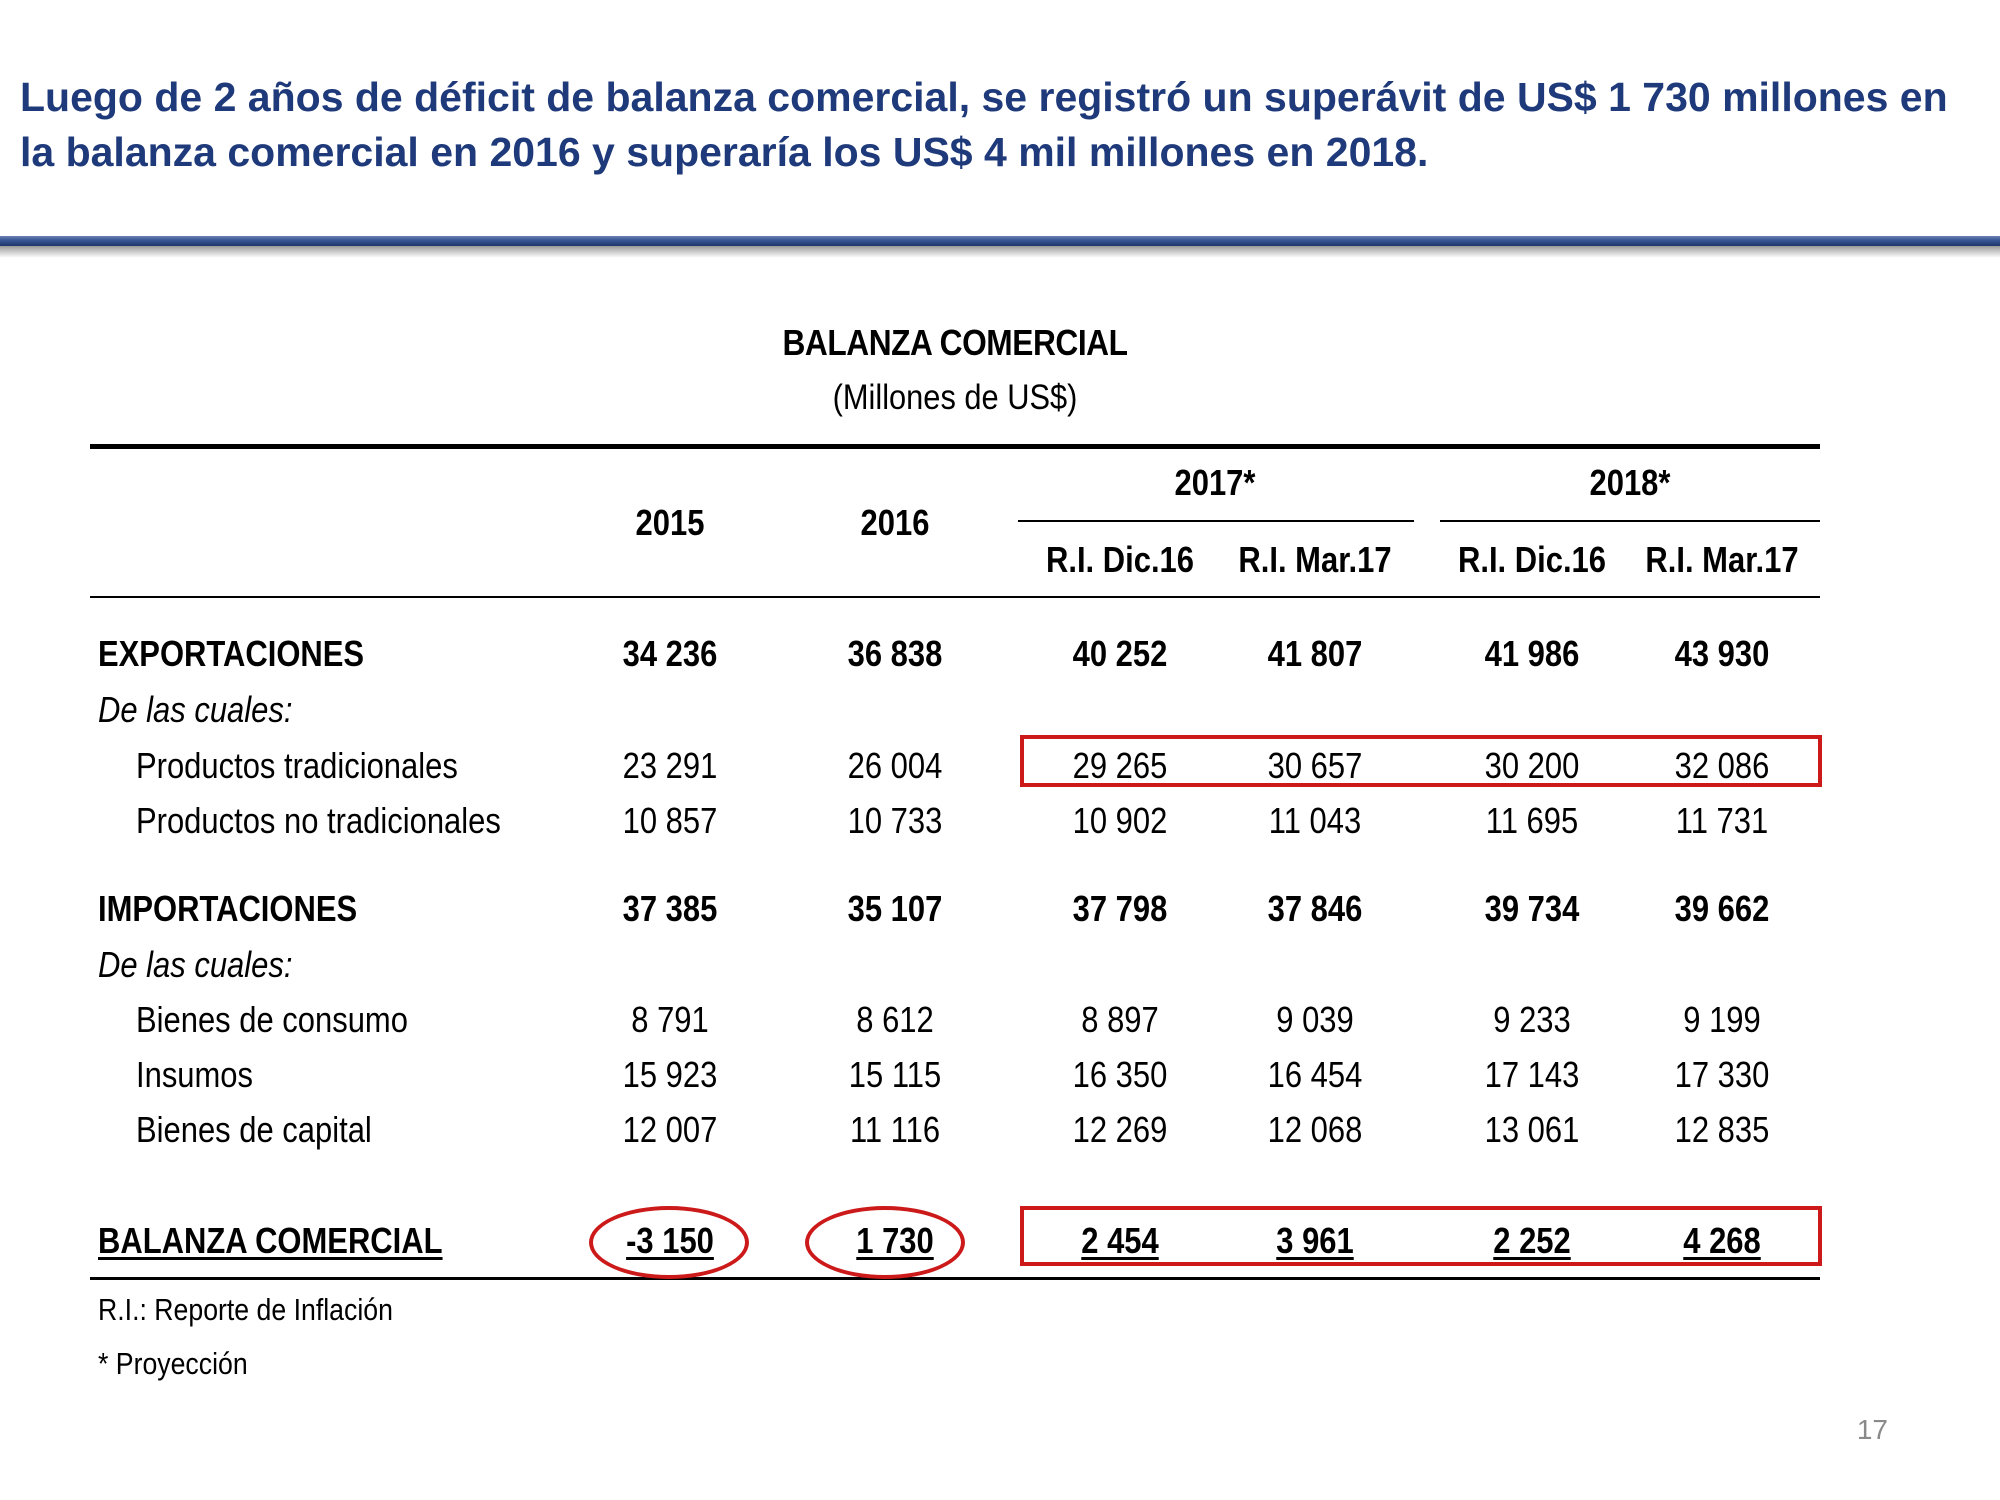  Describe the element at coordinates (173, 1363) in the screenshot. I see `footnote-proyeccion: * Proyección` at that location.